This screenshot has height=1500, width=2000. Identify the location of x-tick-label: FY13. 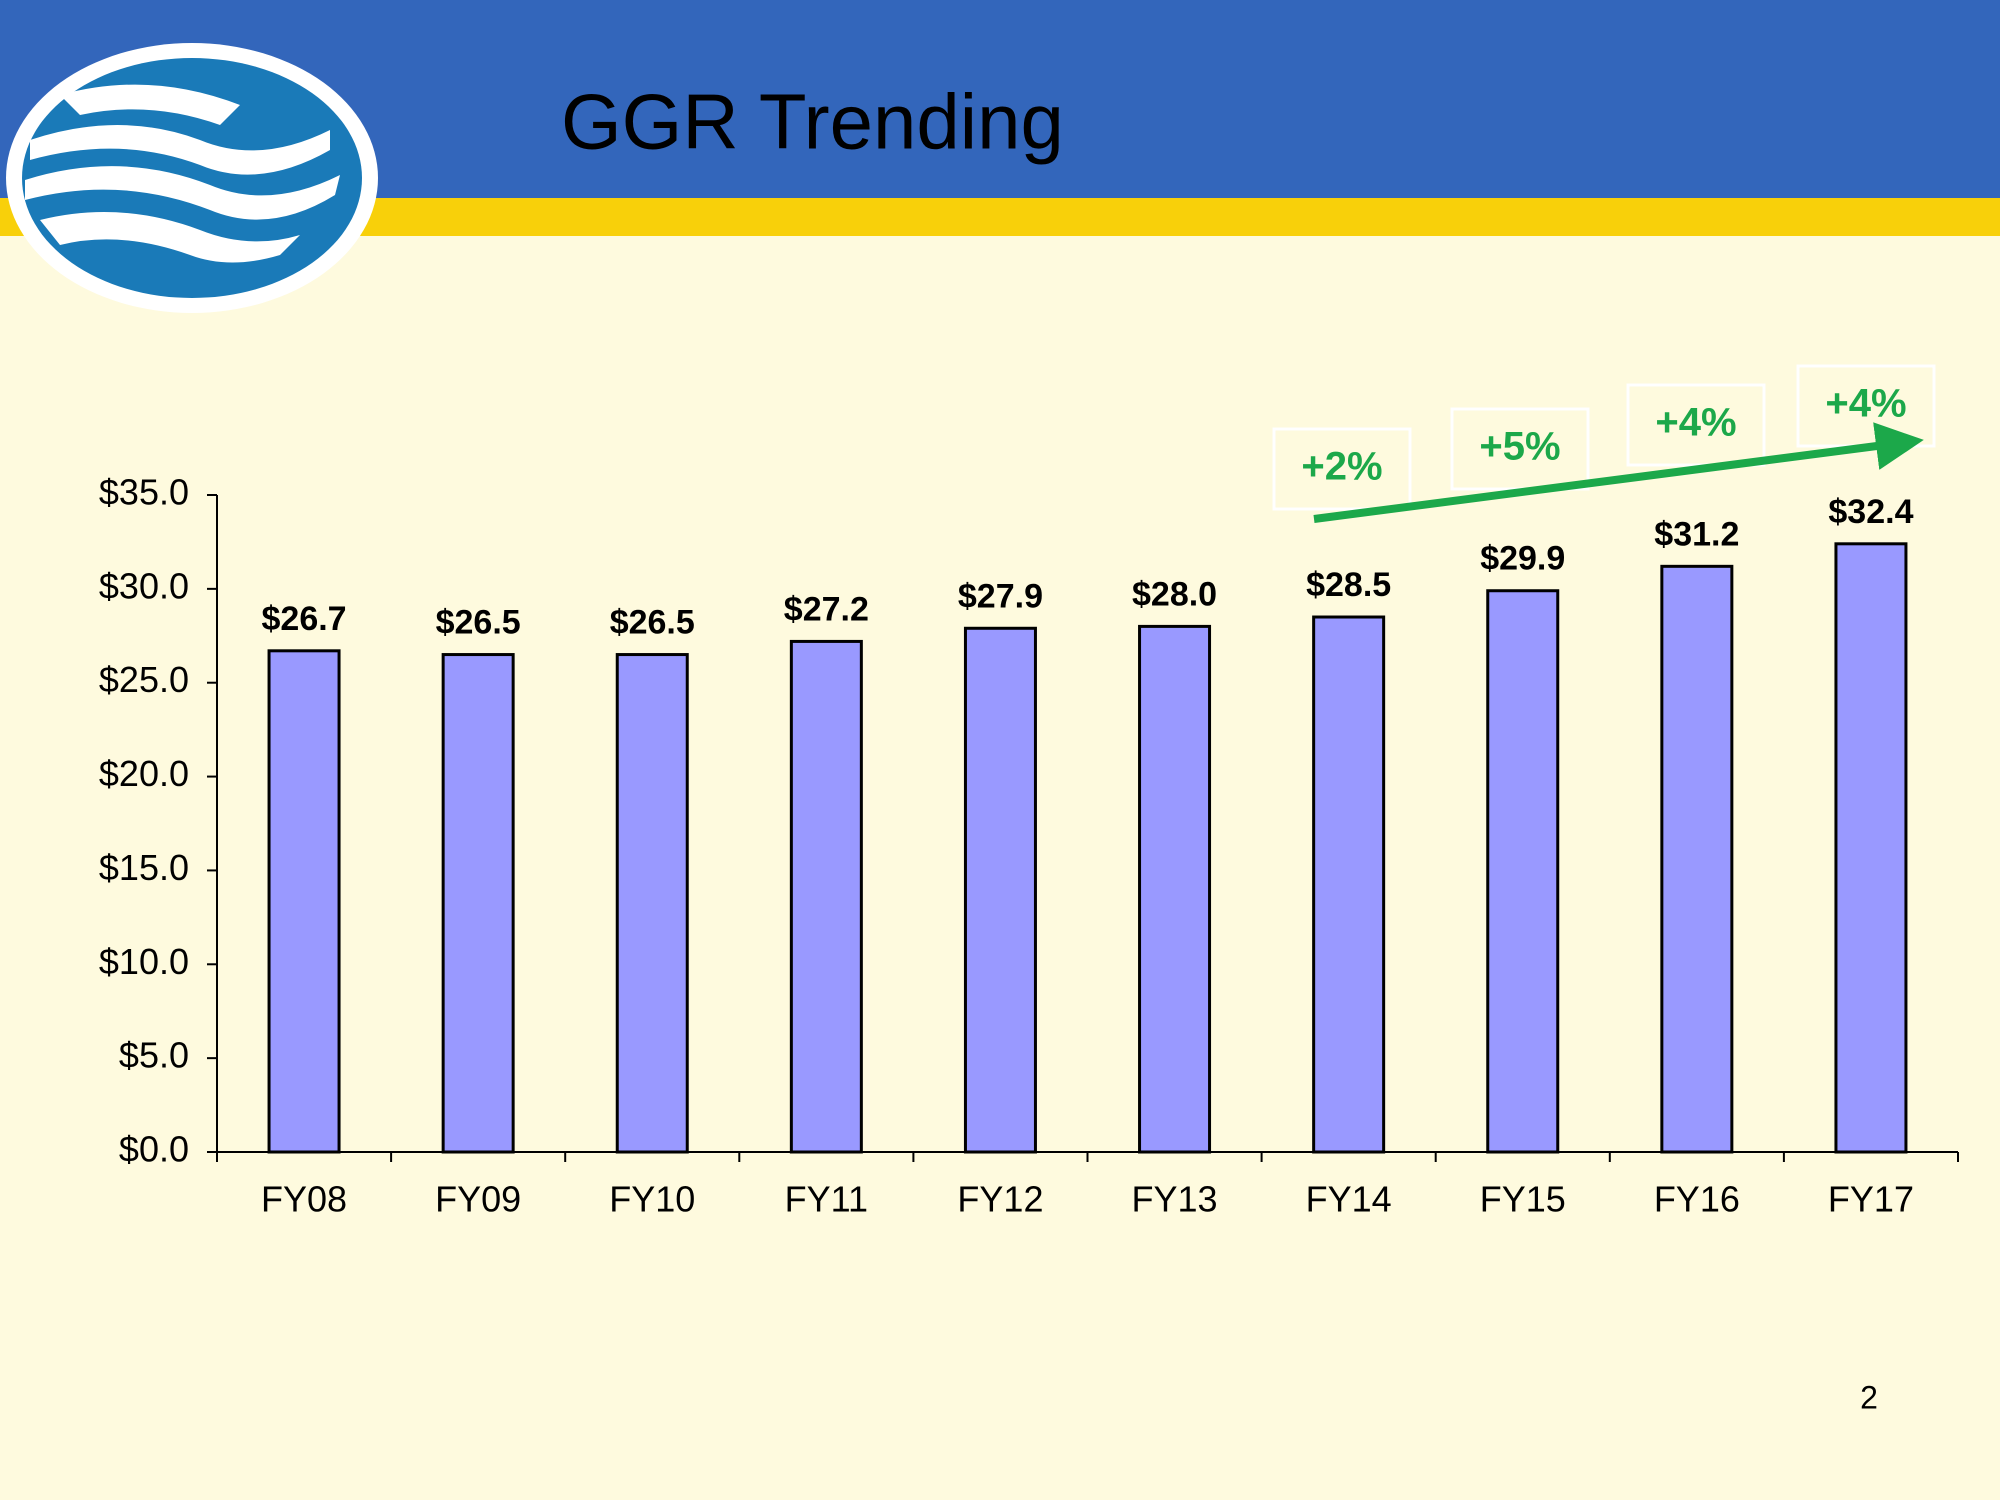
(1175, 1199).